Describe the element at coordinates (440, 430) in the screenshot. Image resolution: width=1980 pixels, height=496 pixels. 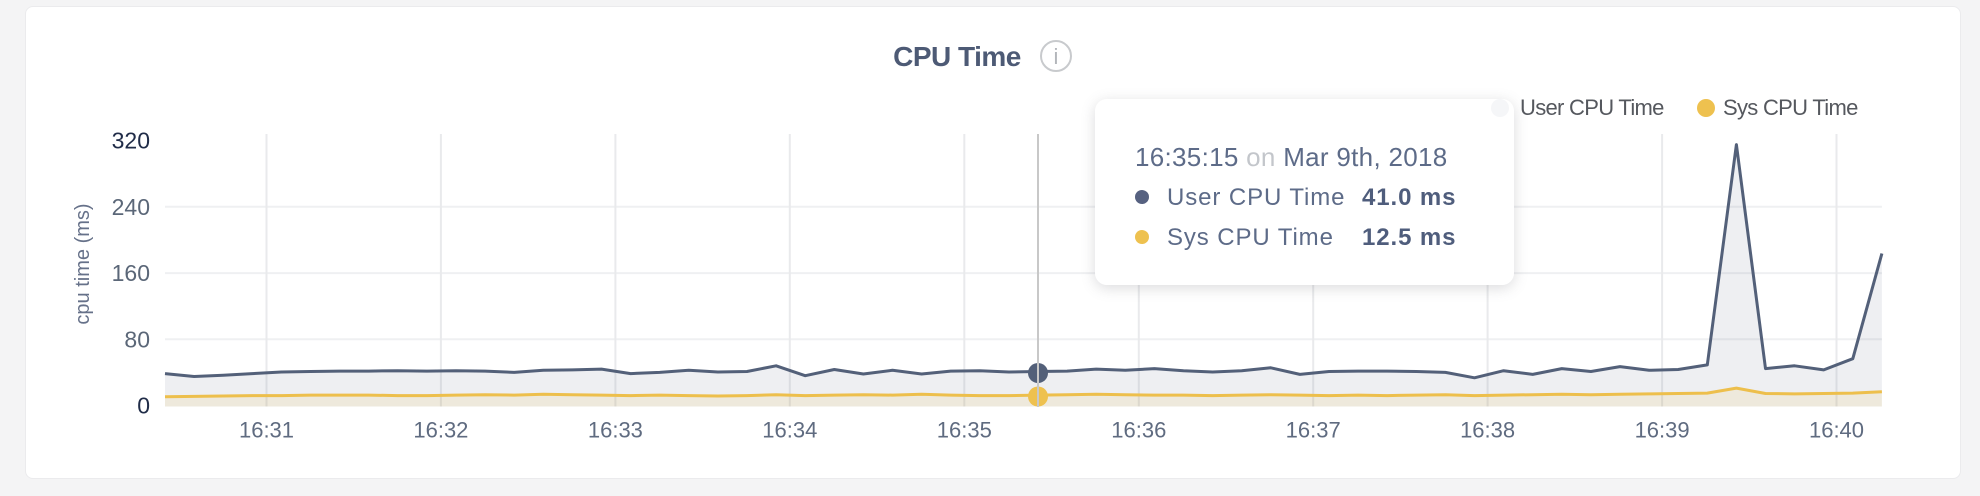
I see `svg-text: 16:32` at that location.